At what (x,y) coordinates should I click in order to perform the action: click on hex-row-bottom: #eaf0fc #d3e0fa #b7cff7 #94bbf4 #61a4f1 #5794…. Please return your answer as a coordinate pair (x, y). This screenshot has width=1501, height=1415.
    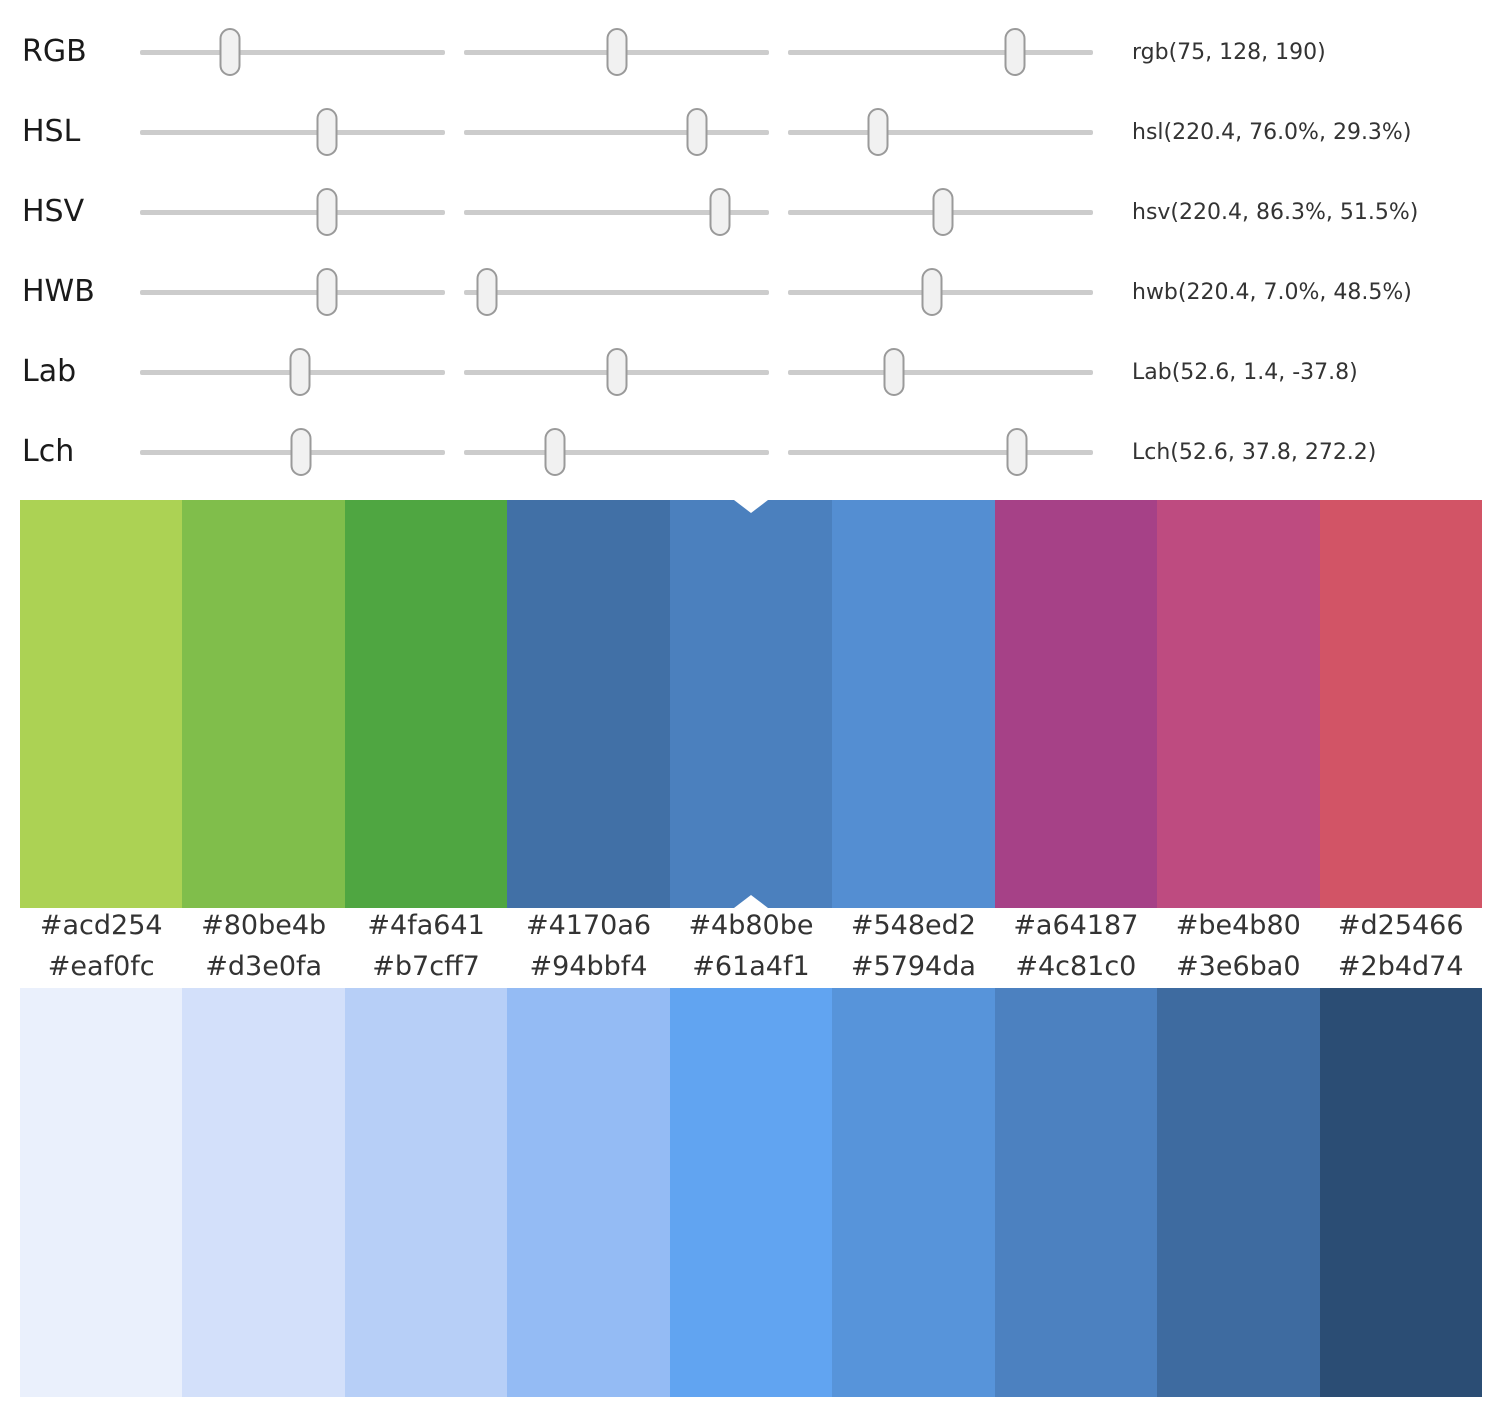
    Looking at the image, I should click on (751, 968).